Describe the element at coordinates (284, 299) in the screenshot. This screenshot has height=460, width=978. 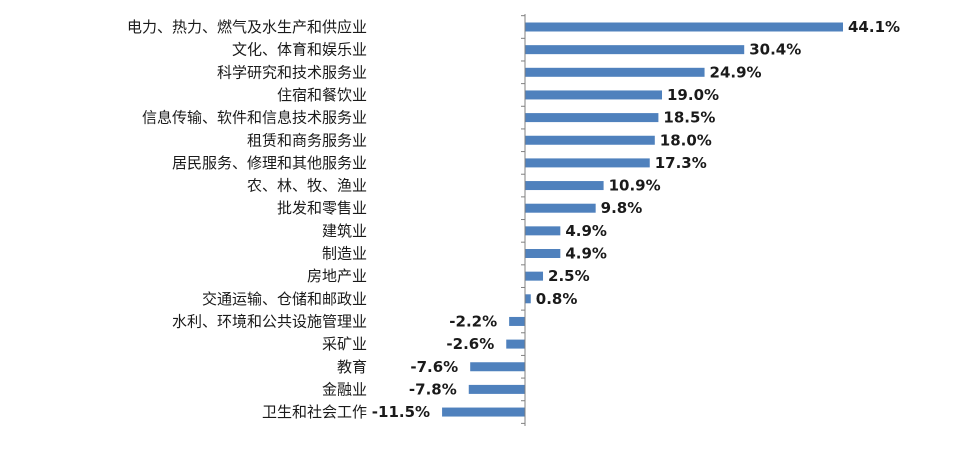
I see `category-label: 交通运输、仓储和邮政业` at that location.